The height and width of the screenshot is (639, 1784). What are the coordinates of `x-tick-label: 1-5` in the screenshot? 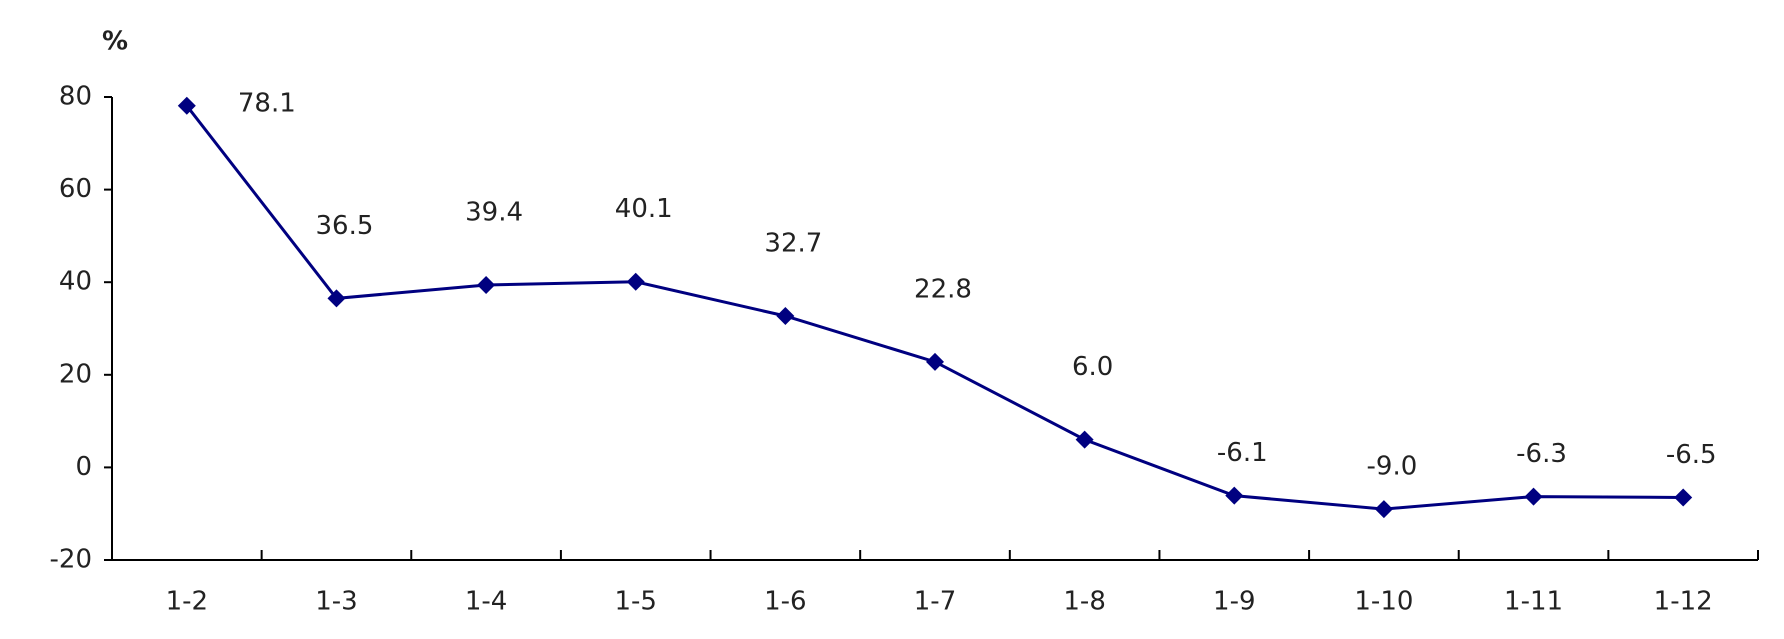 It's located at (635, 602).